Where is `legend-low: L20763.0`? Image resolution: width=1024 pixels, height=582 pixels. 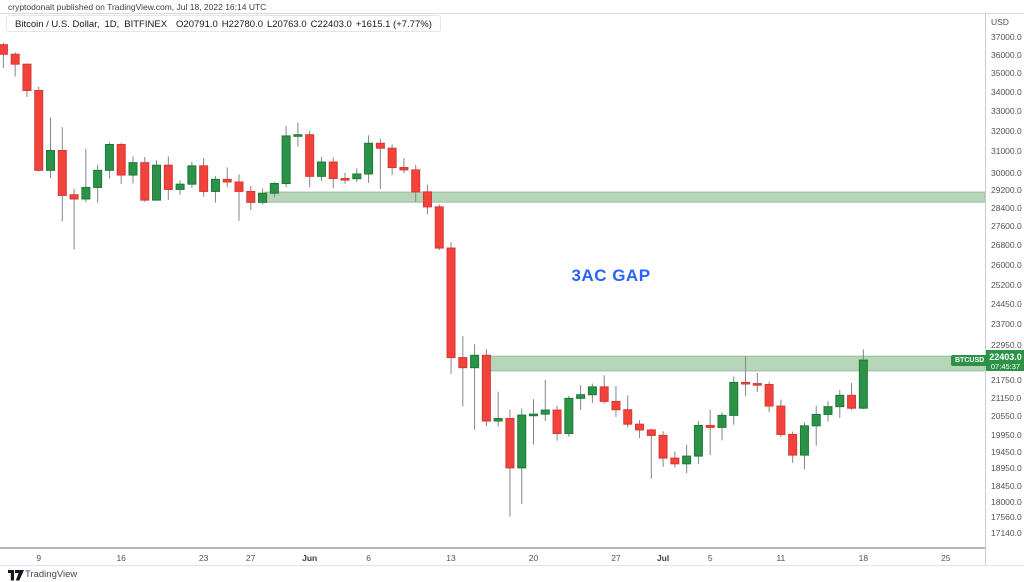 legend-low: L20763.0 is located at coordinates (286, 24).